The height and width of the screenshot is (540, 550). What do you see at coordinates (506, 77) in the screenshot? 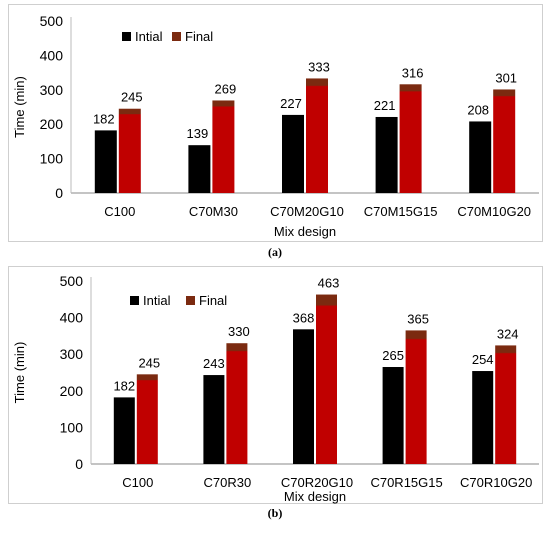
I see `data-label-final: 301` at bounding box center [506, 77].